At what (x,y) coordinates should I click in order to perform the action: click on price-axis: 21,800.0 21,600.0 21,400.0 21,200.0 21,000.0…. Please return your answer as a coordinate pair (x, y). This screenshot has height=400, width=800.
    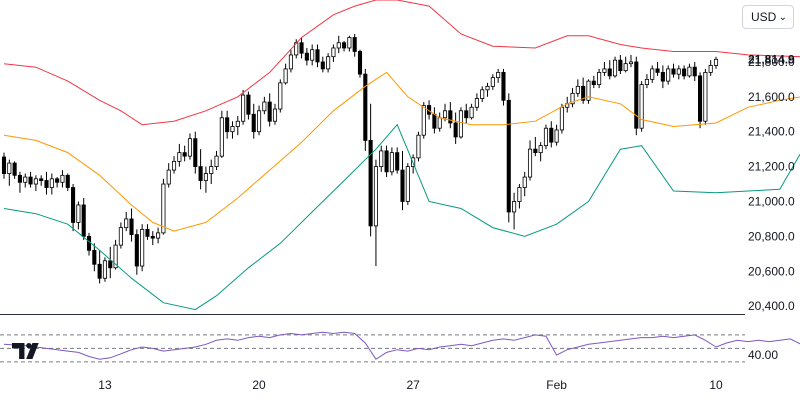
    Looking at the image, I should click on (771, 182).